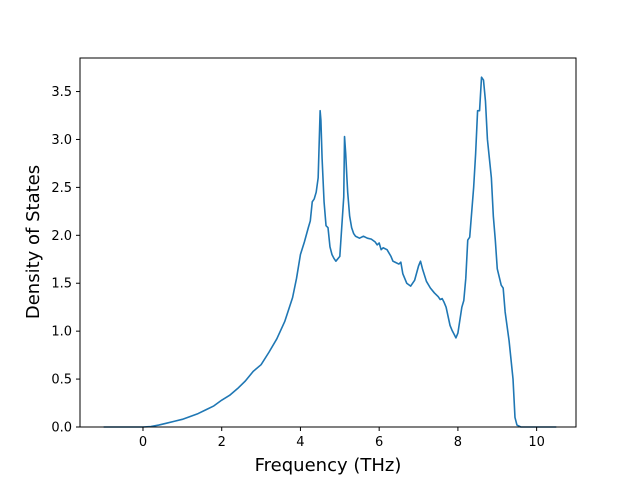  Describe the element at coordinates (61, 284) in the screenshot. I see `y-tick-label: 1.5` at that location.